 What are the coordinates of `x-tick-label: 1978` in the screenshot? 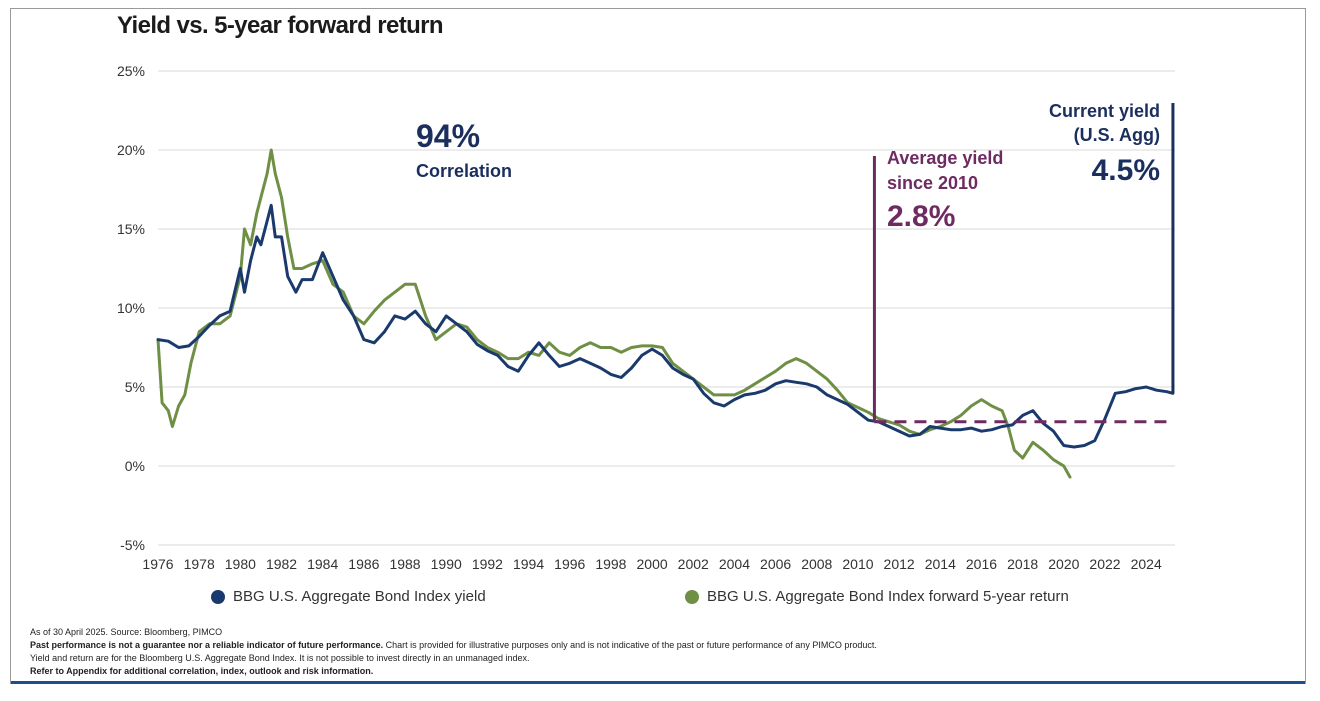 It's located at (199, 564).